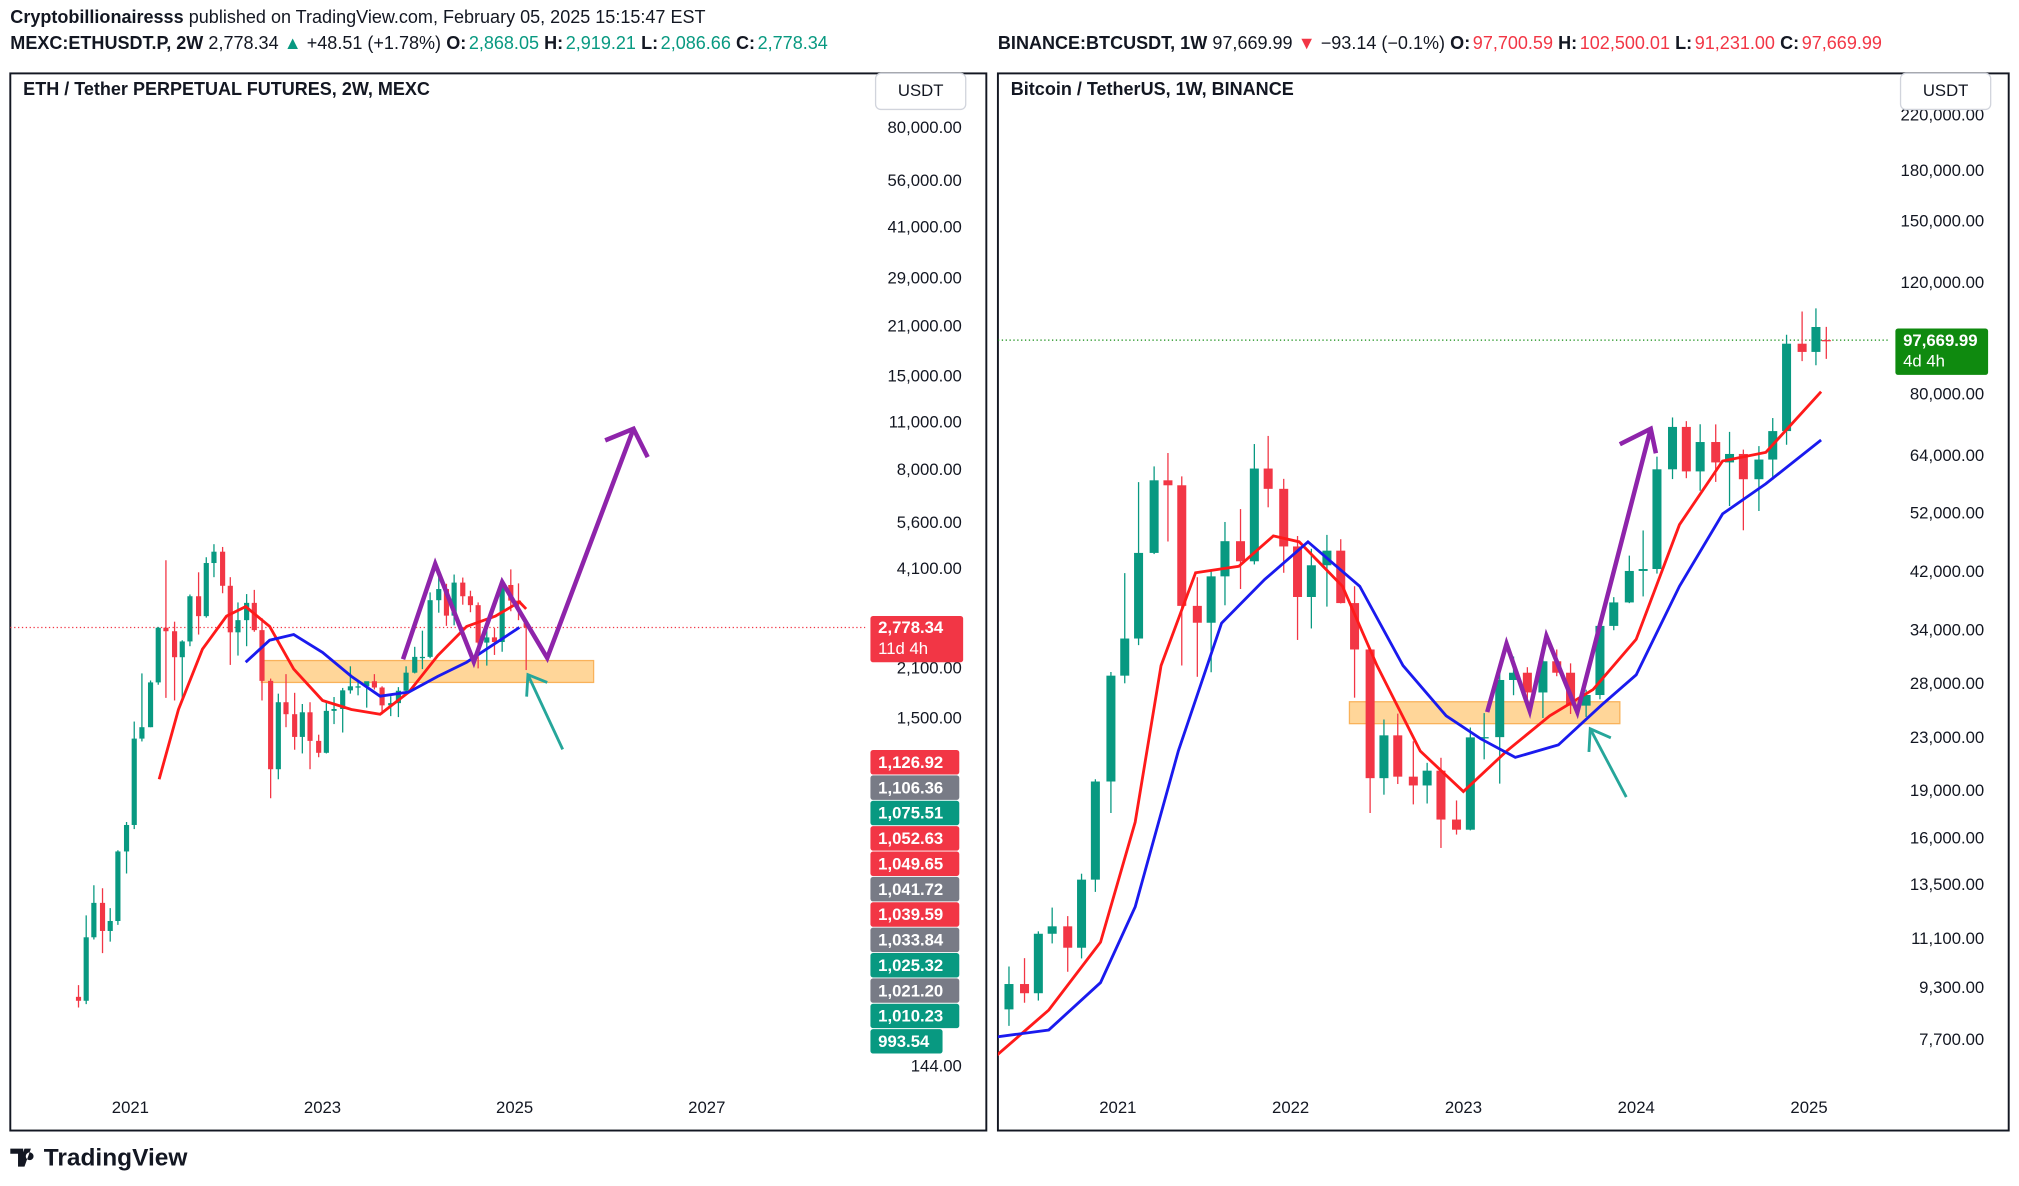 The height and width of the screenshot is (1186, 2019). What do you see at coordinates (243, 42) in the screenshot?
I see `last-price: 2,778.34` at bounding box center [243, 42].